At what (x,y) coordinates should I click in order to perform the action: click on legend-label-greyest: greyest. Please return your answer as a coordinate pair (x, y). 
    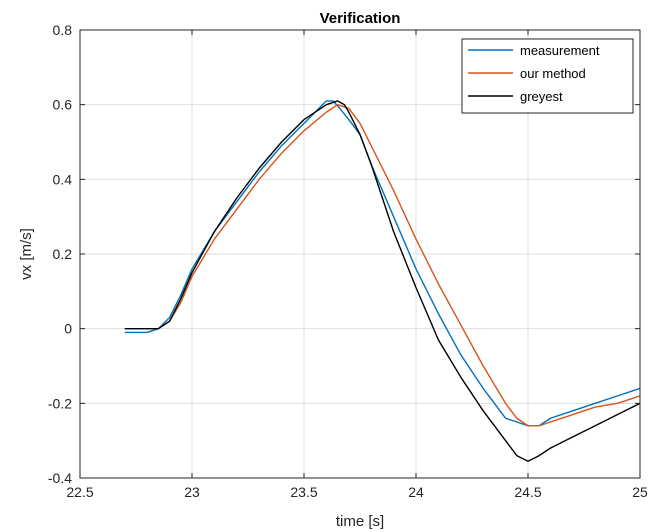
    Looking at the image, I should click on (541, 96).